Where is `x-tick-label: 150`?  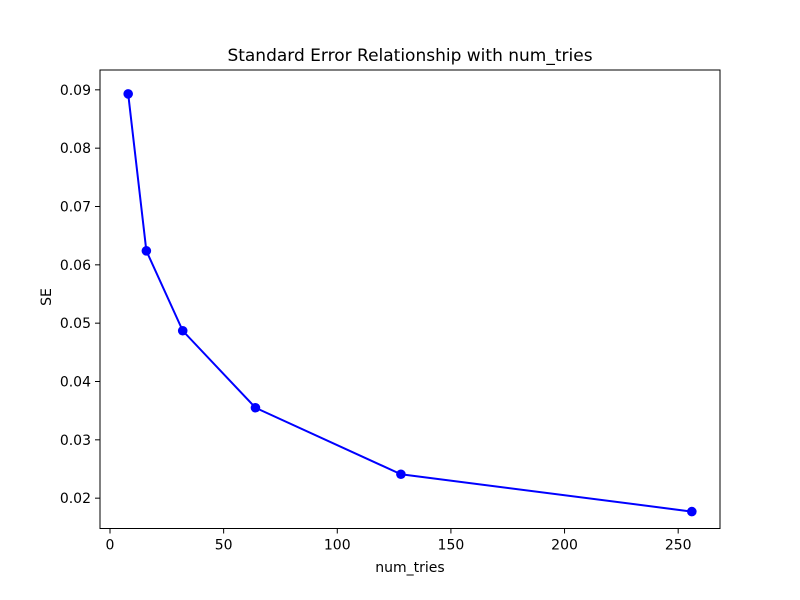
x-tick-label: 150 is located at coordinates (451, 546).